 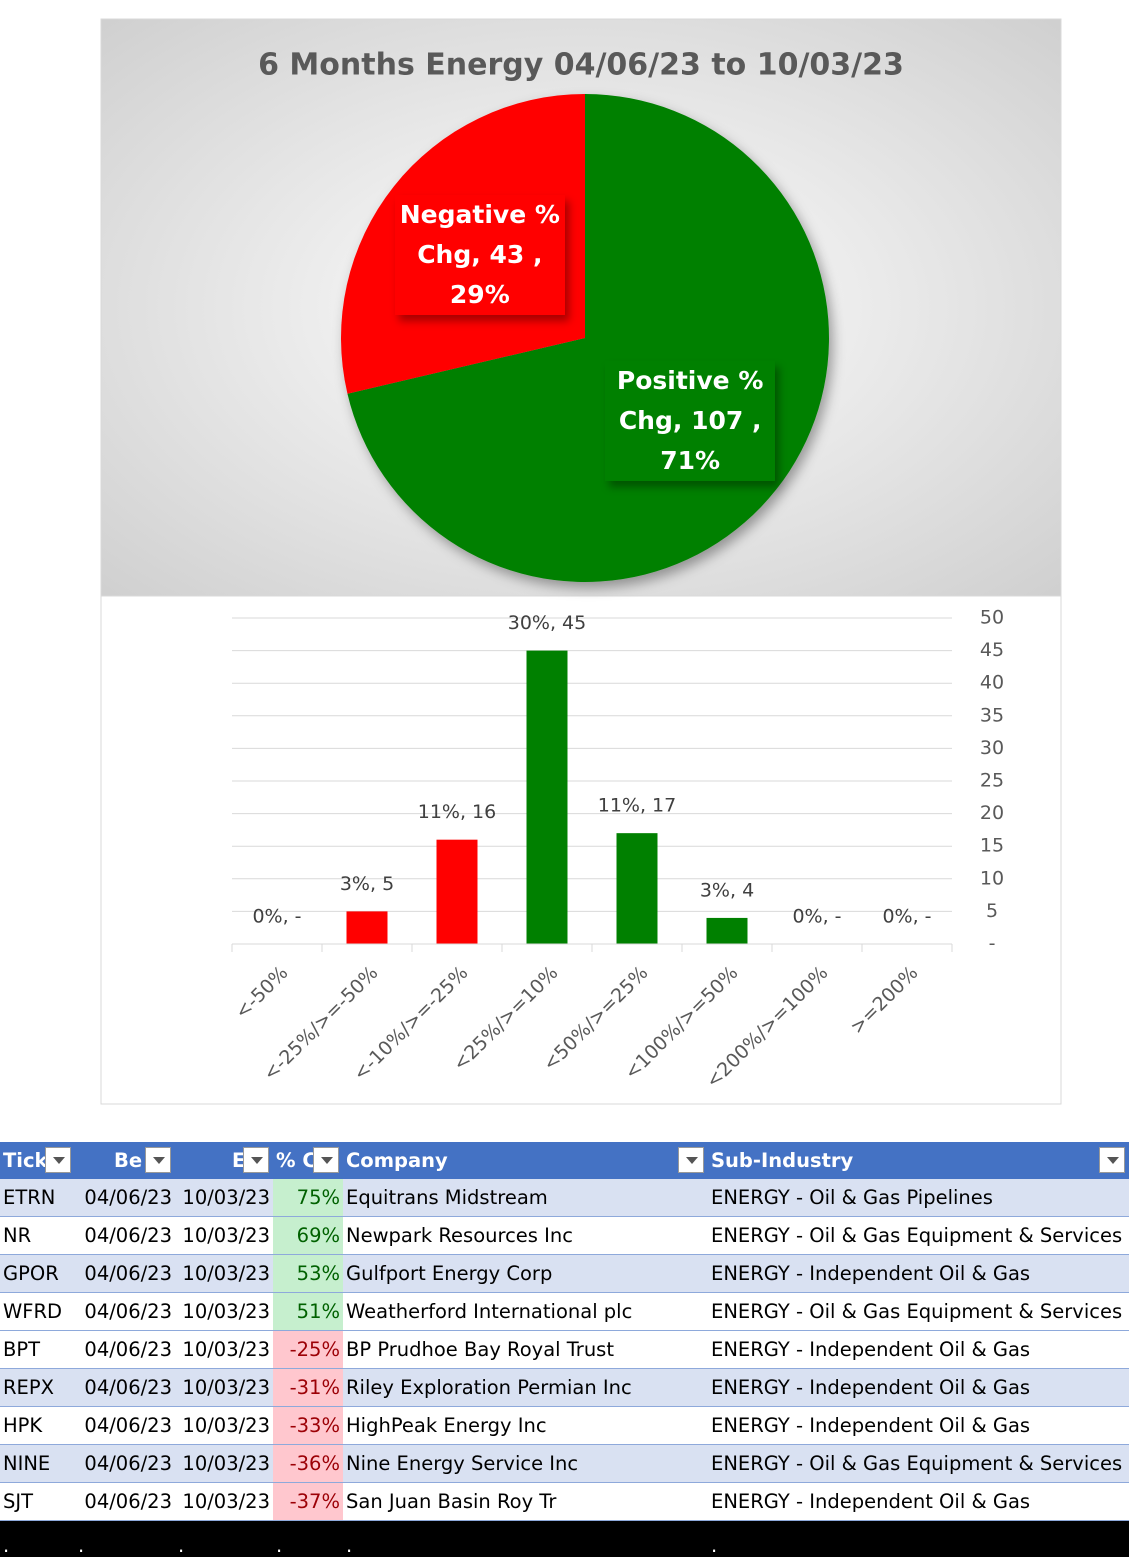 What do you see at coordinates (585, 338) in the screenshot?
I see `pie` at bounding box center [585, 338].